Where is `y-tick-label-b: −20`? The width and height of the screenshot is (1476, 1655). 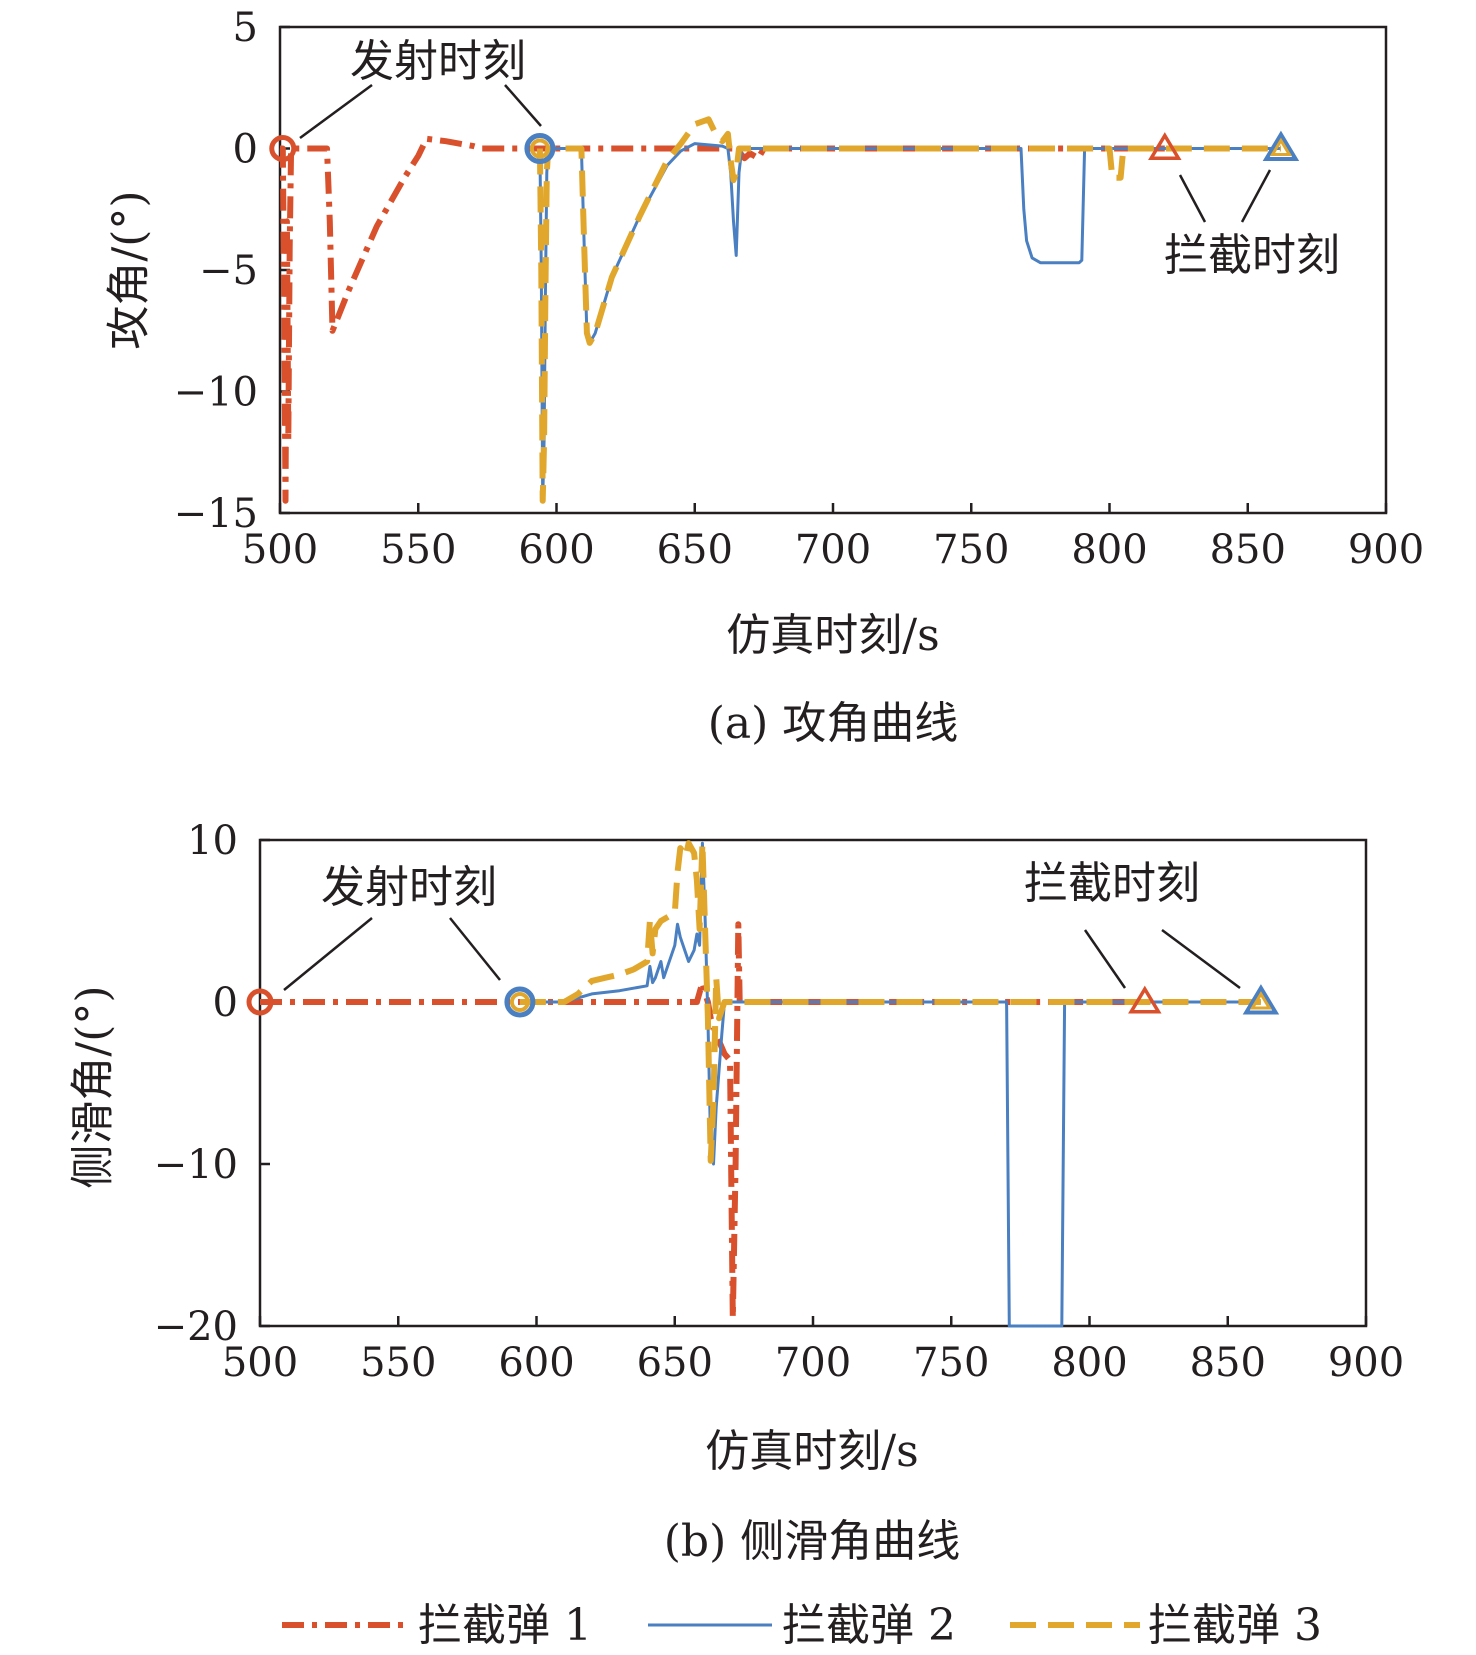 y-tick-label-b: −20 is located at coordinates (196, 1327).